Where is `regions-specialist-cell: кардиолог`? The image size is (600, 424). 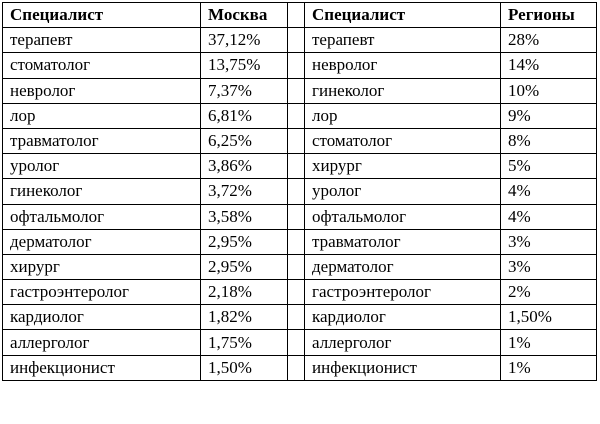
regions-specialist-cell: кардиолог is located at coordinates (402, 317).